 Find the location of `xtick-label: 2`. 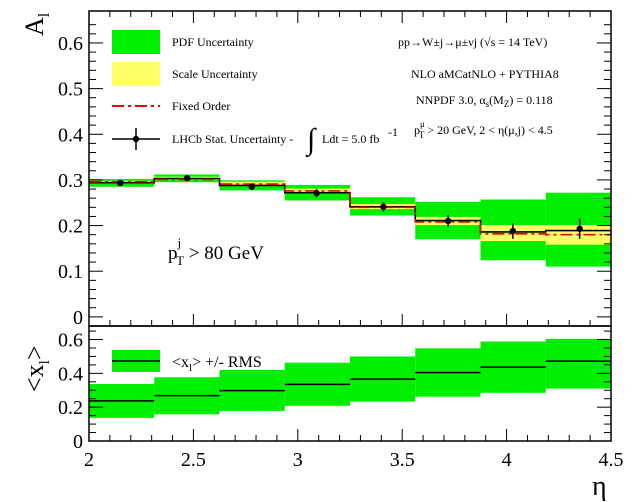

xtick-label: 2 is located at coordinates (89, 460).